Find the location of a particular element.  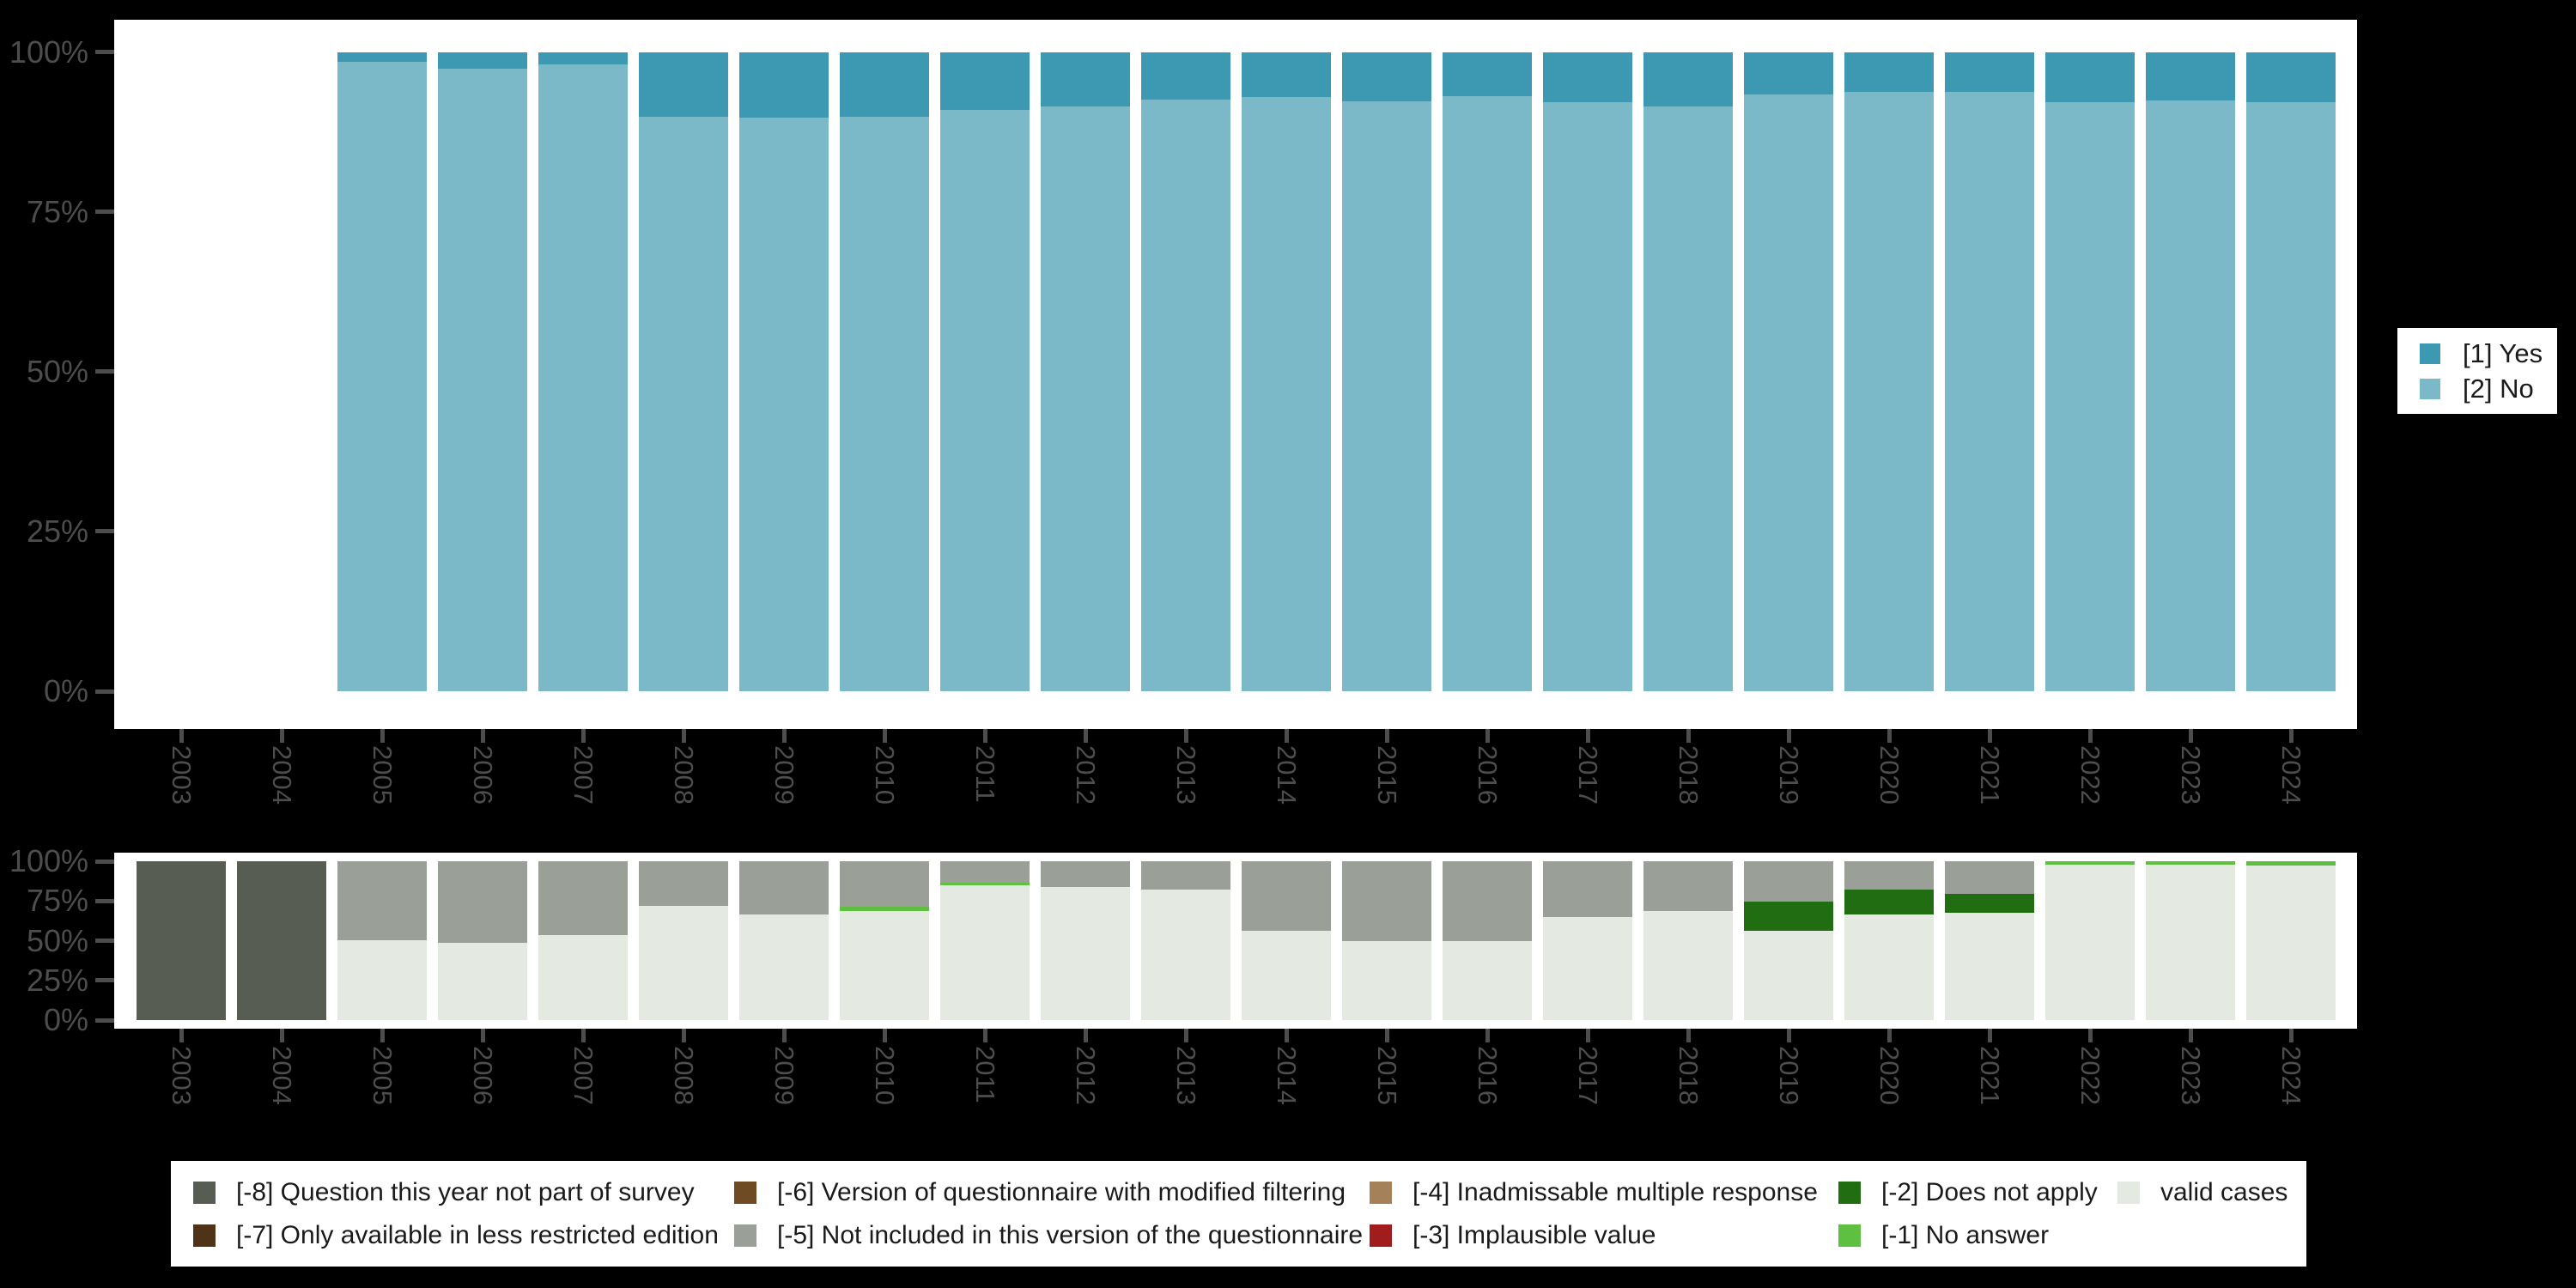

missings-segment-2009-m5 is located at coordinates (784, 888).